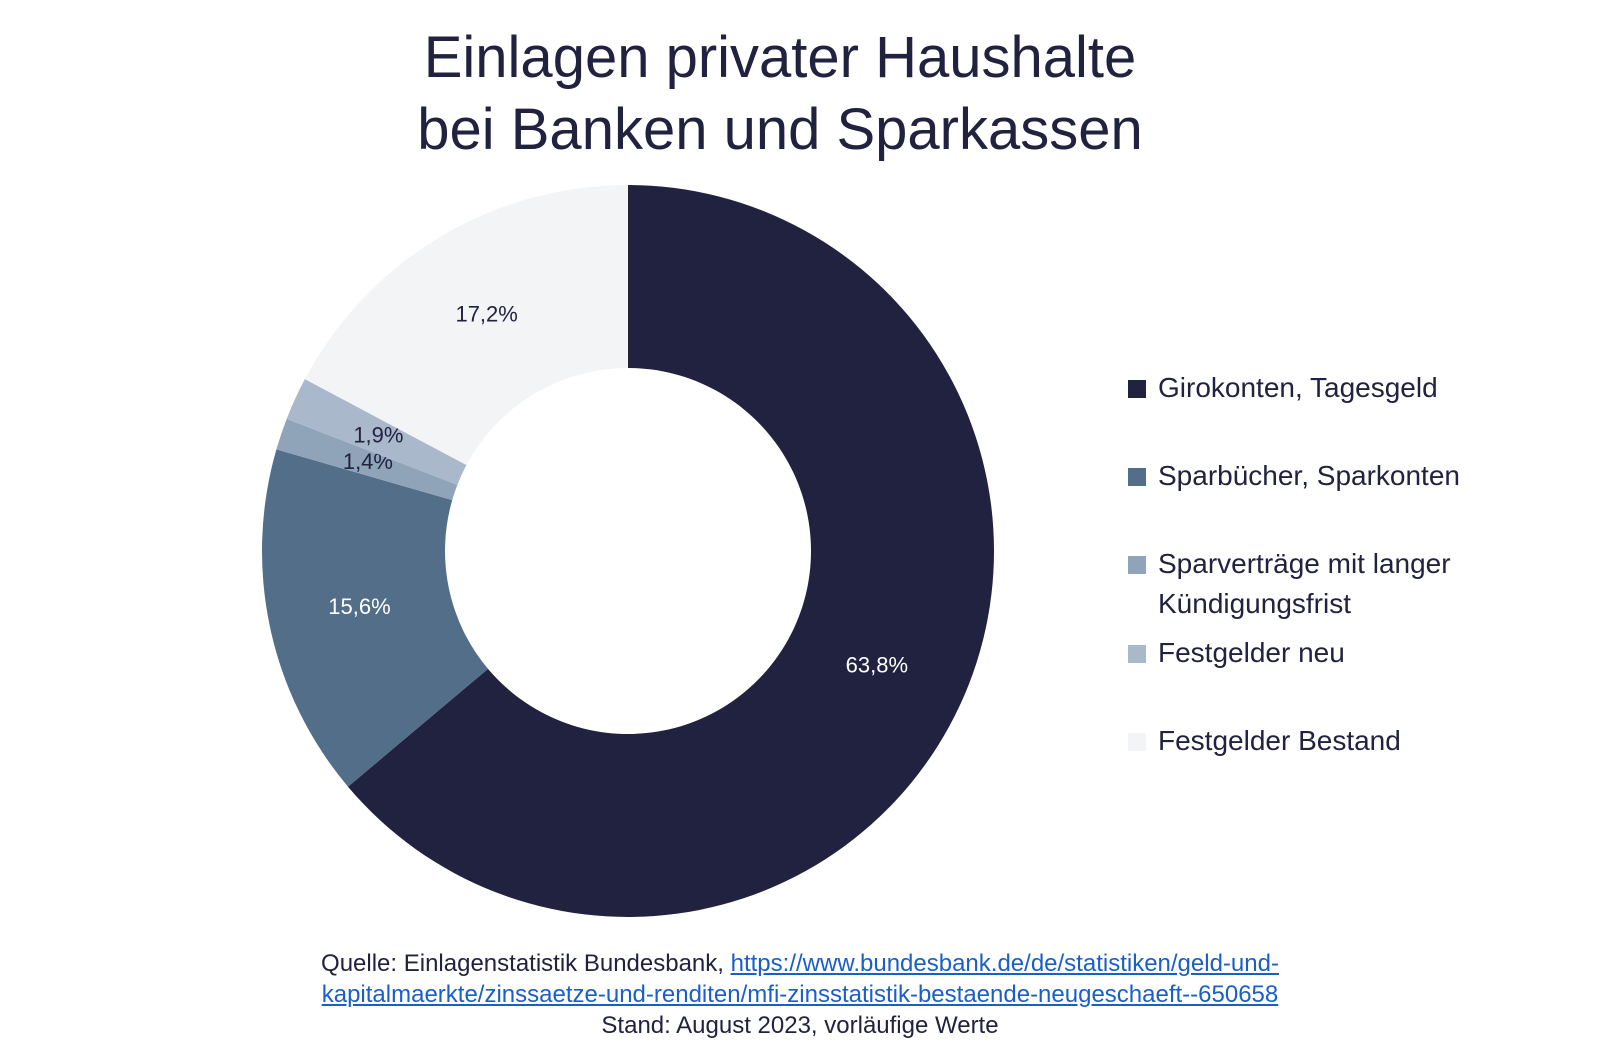 This screenshot has height=1052, width=1600. Describe the element at coordinates (486, 313) in the screenshot. I see `data-label: 17,2%` at that location.